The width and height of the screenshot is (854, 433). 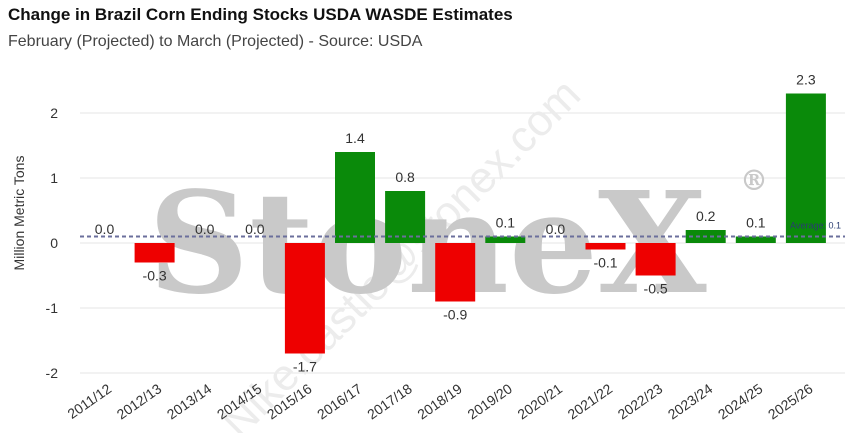 I want to click on x-tick-label: 2020/21, so click(x=539, y=401).